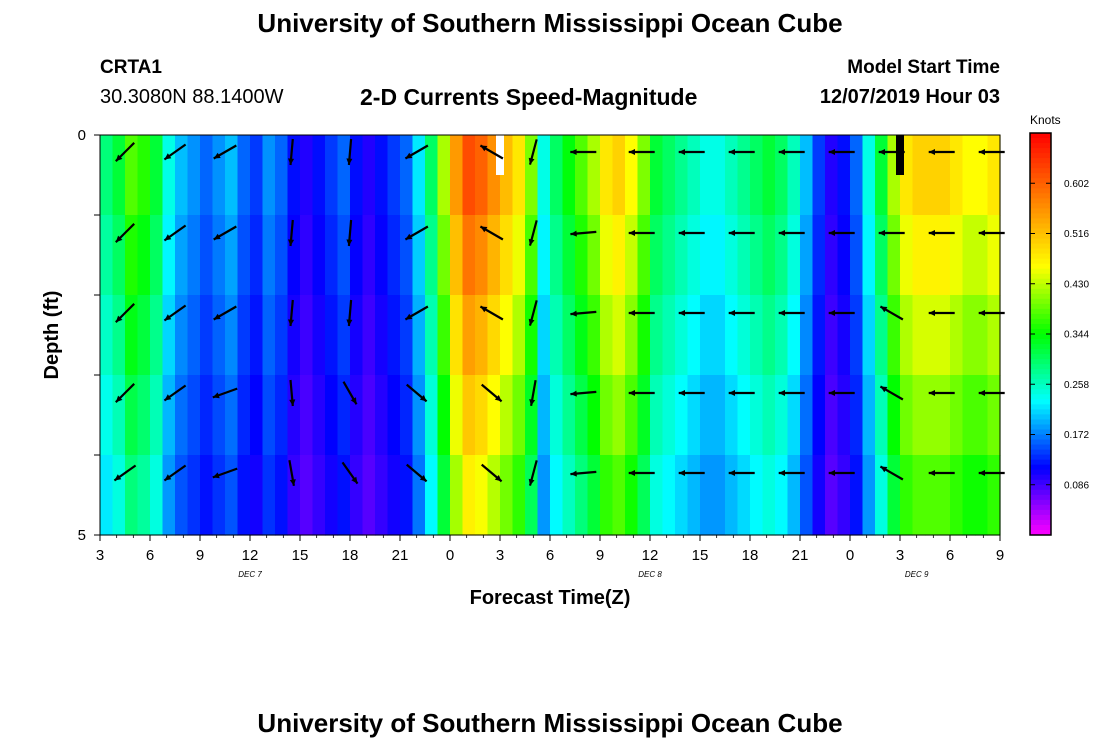  I want to click on y-tick-label: 5, so click(82, 535).